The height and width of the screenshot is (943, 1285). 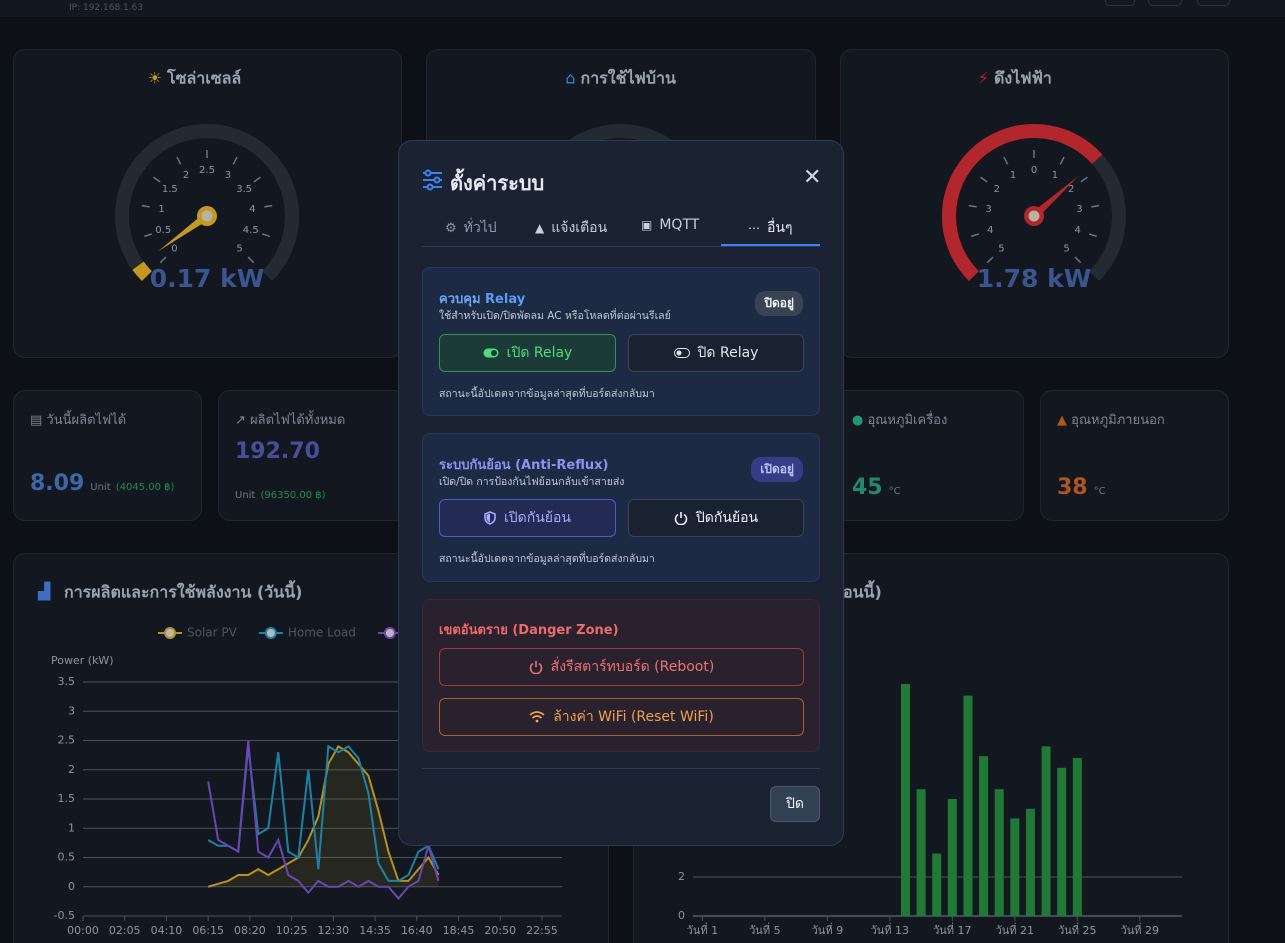 I want to click on legend-label: Home Load, so click(x=322, y=633).